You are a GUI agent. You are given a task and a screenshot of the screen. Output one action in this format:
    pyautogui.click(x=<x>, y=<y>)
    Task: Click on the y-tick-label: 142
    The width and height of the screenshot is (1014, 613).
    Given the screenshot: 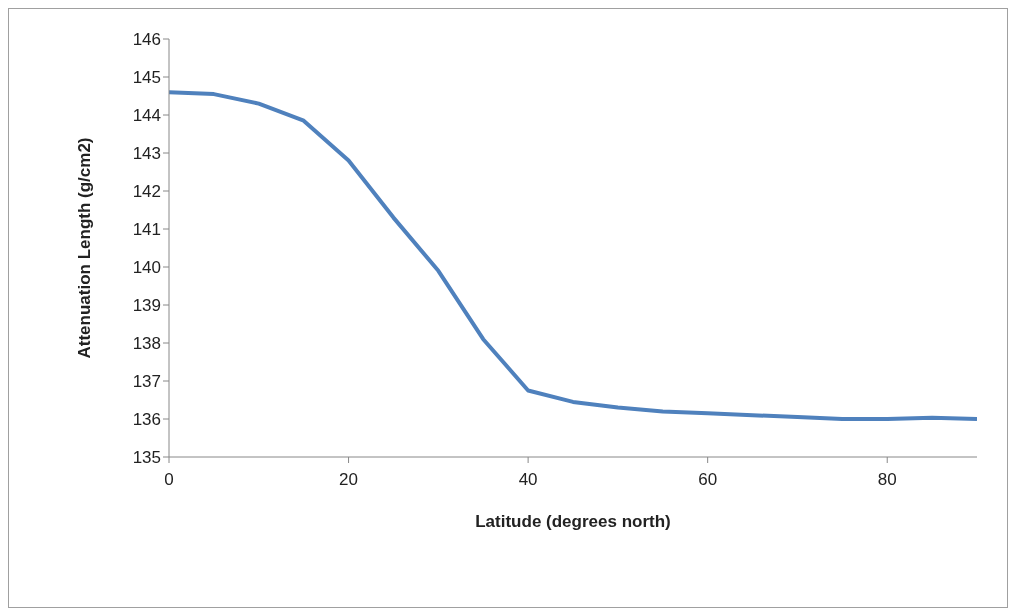 What is the action you would take?
    pyautogui.click(x=146, y=192)
    